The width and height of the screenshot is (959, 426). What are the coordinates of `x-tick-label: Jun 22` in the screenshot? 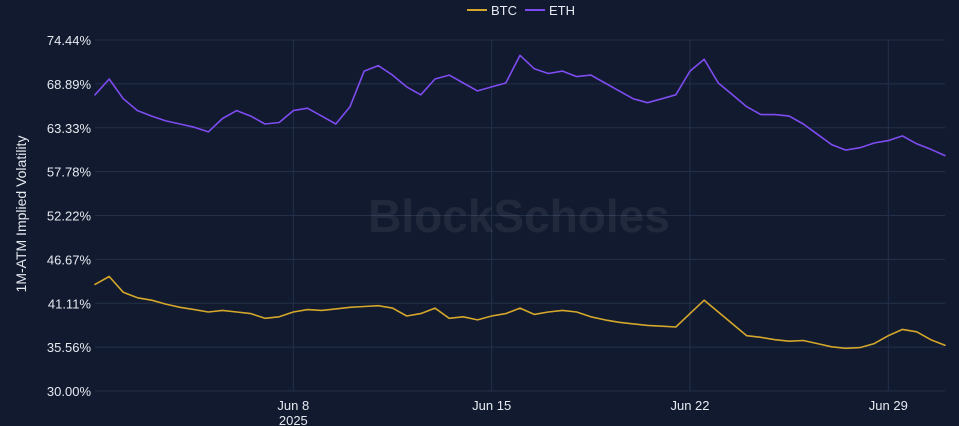 It's located at (689, 405).